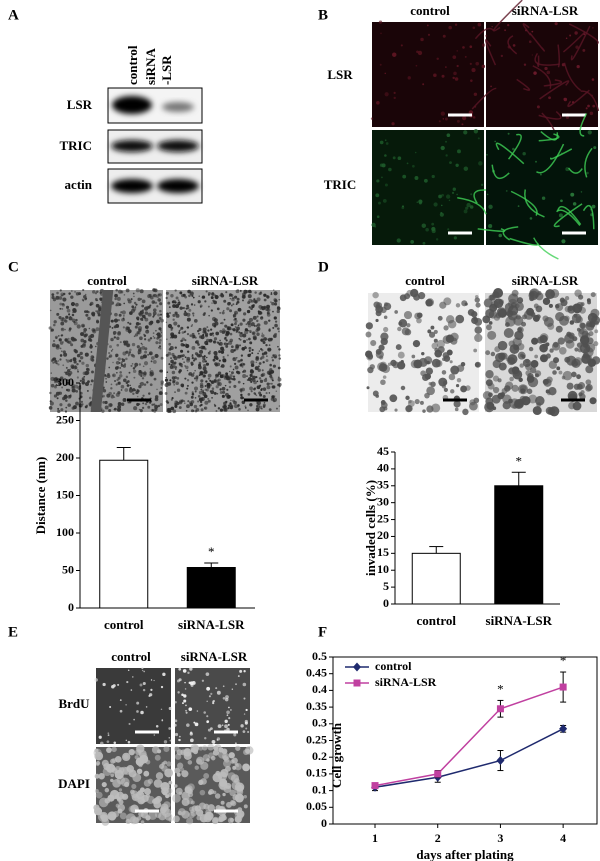 Image resolution: width=600 pixels, height=861 pixels. Describe the element at coordinates (545, 10) in the screenshot. I see `column-label: siRNA-LSR` at that location.